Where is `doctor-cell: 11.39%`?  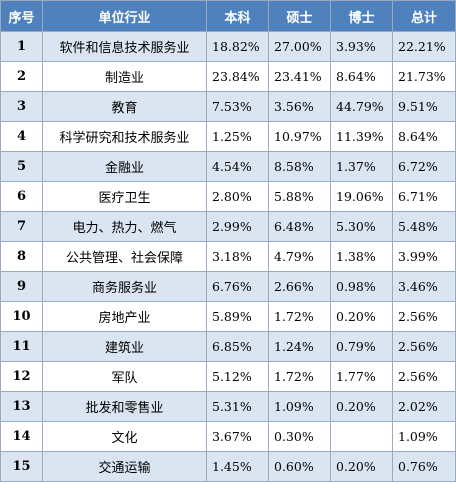
doctor-cell: 11.39% is located at coordinates (361, 136).